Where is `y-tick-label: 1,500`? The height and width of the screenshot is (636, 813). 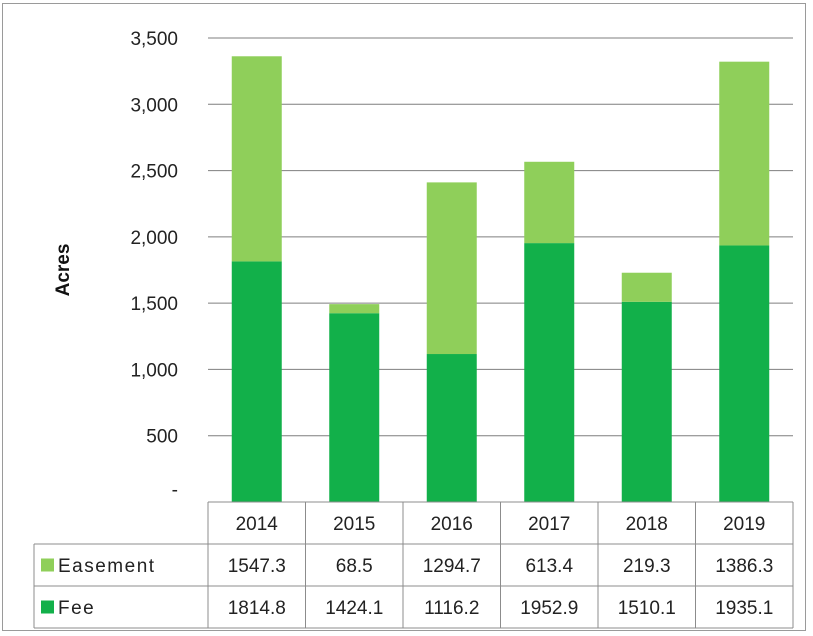 y-tick-label: 1,500 is located at coordinates (154, 304).